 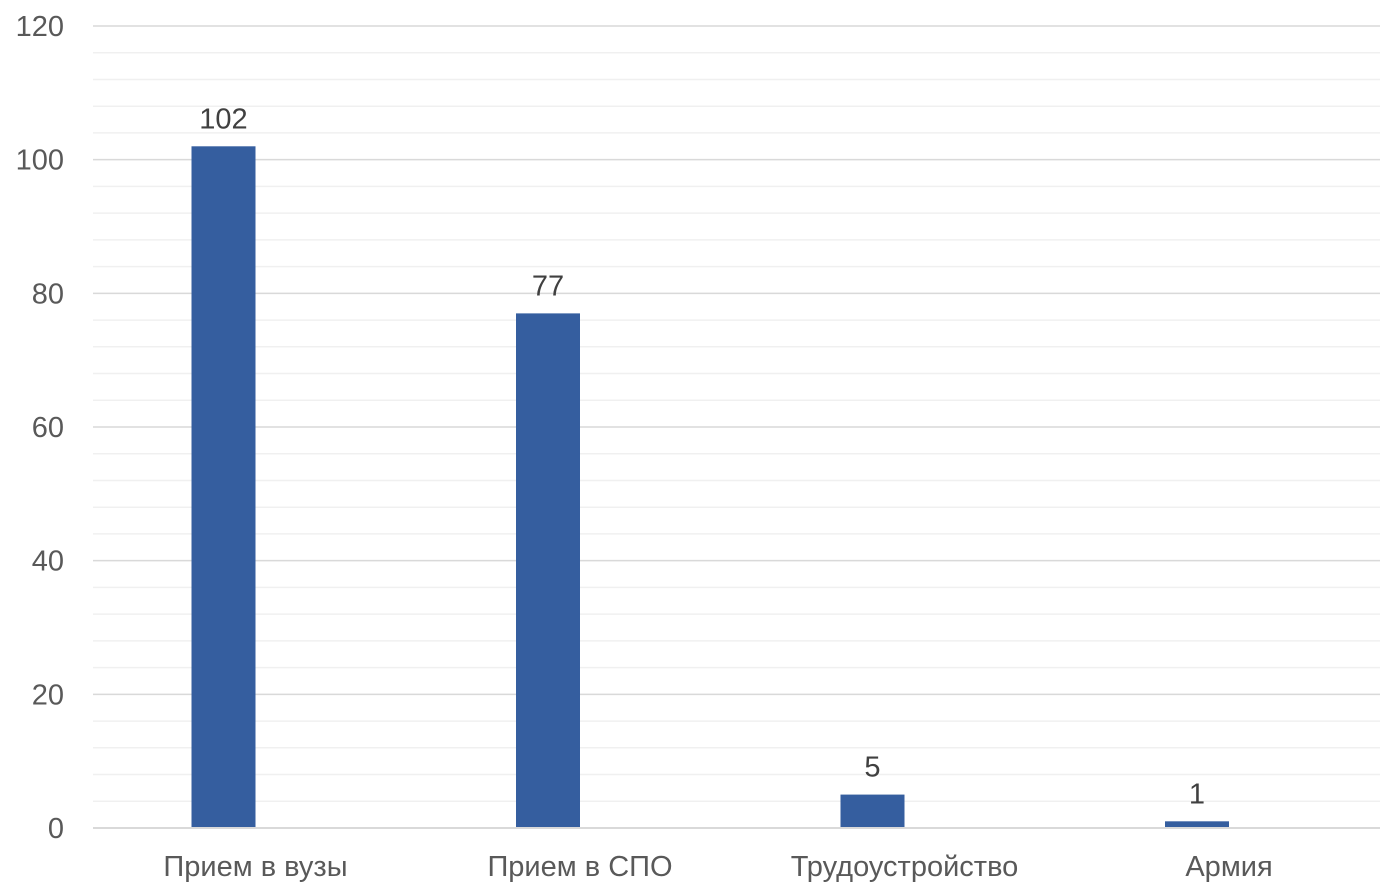 What do you see at coordinates (905, 867) in the screenshot?
I see `x-category-label: Трудоустройство` at bounding box center [905, 867].